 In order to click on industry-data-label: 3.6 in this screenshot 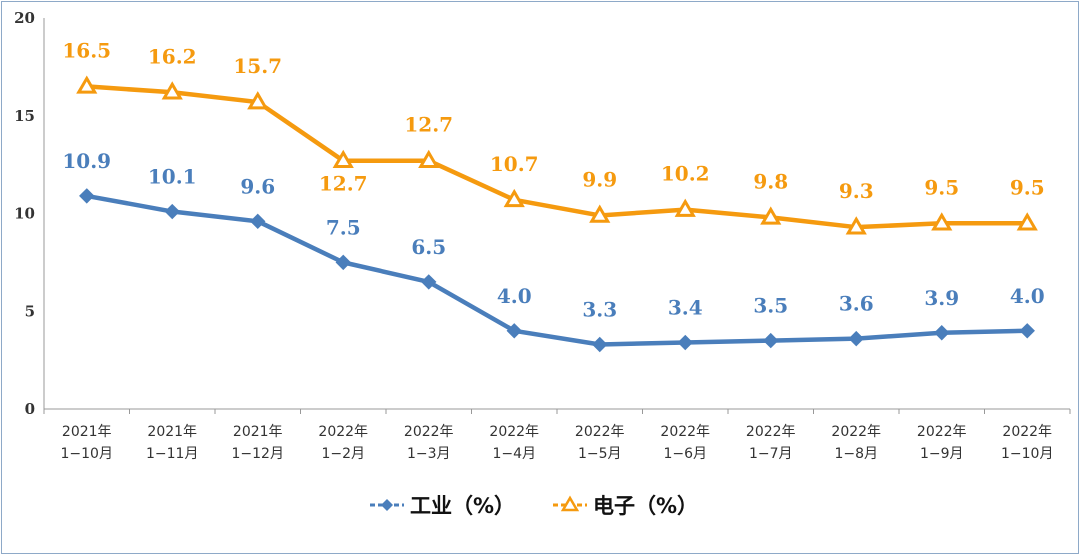, I will do `click(856, 304)`.